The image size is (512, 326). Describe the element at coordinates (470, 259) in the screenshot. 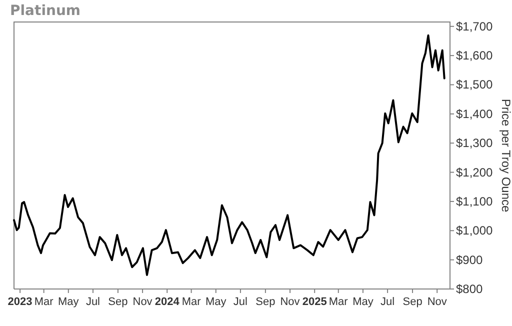

I see `y-tick-label: $900` at that location.